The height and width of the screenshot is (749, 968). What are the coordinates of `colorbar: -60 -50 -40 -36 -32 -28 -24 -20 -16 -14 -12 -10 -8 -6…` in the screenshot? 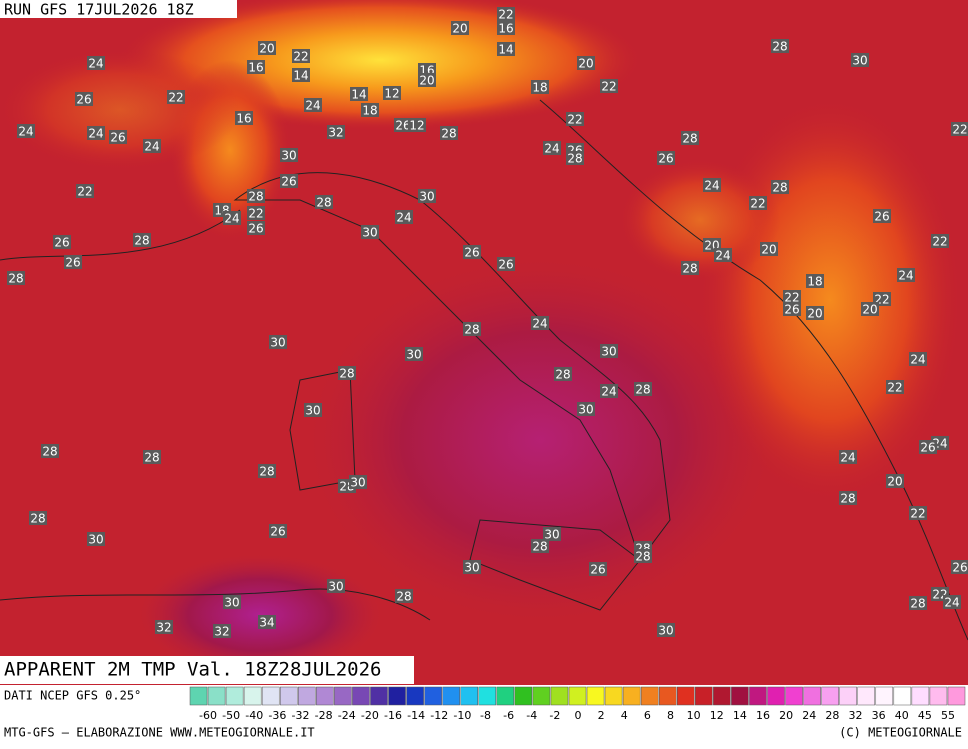 It's located at (577, 704).